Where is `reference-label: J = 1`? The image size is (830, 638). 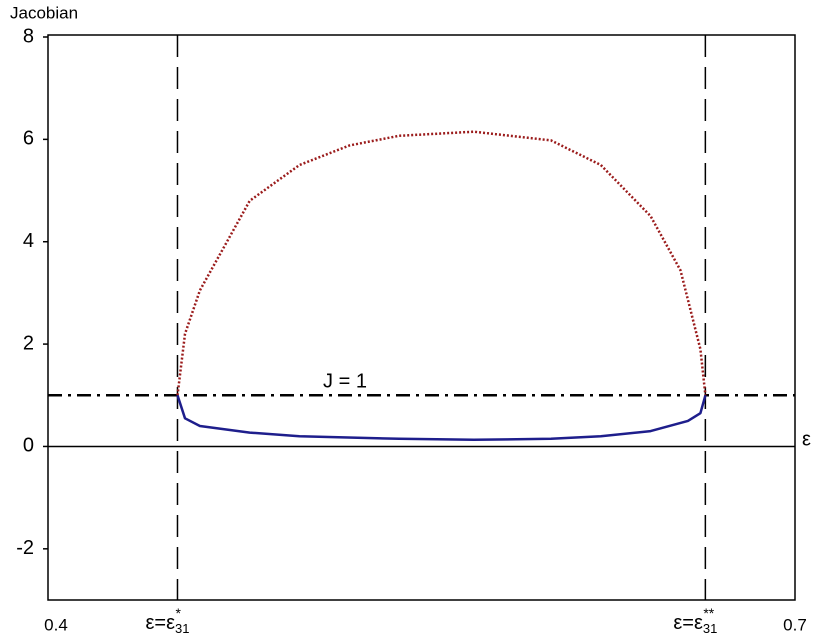
reference-label: J = 1 is located at coordinates (345, 382).